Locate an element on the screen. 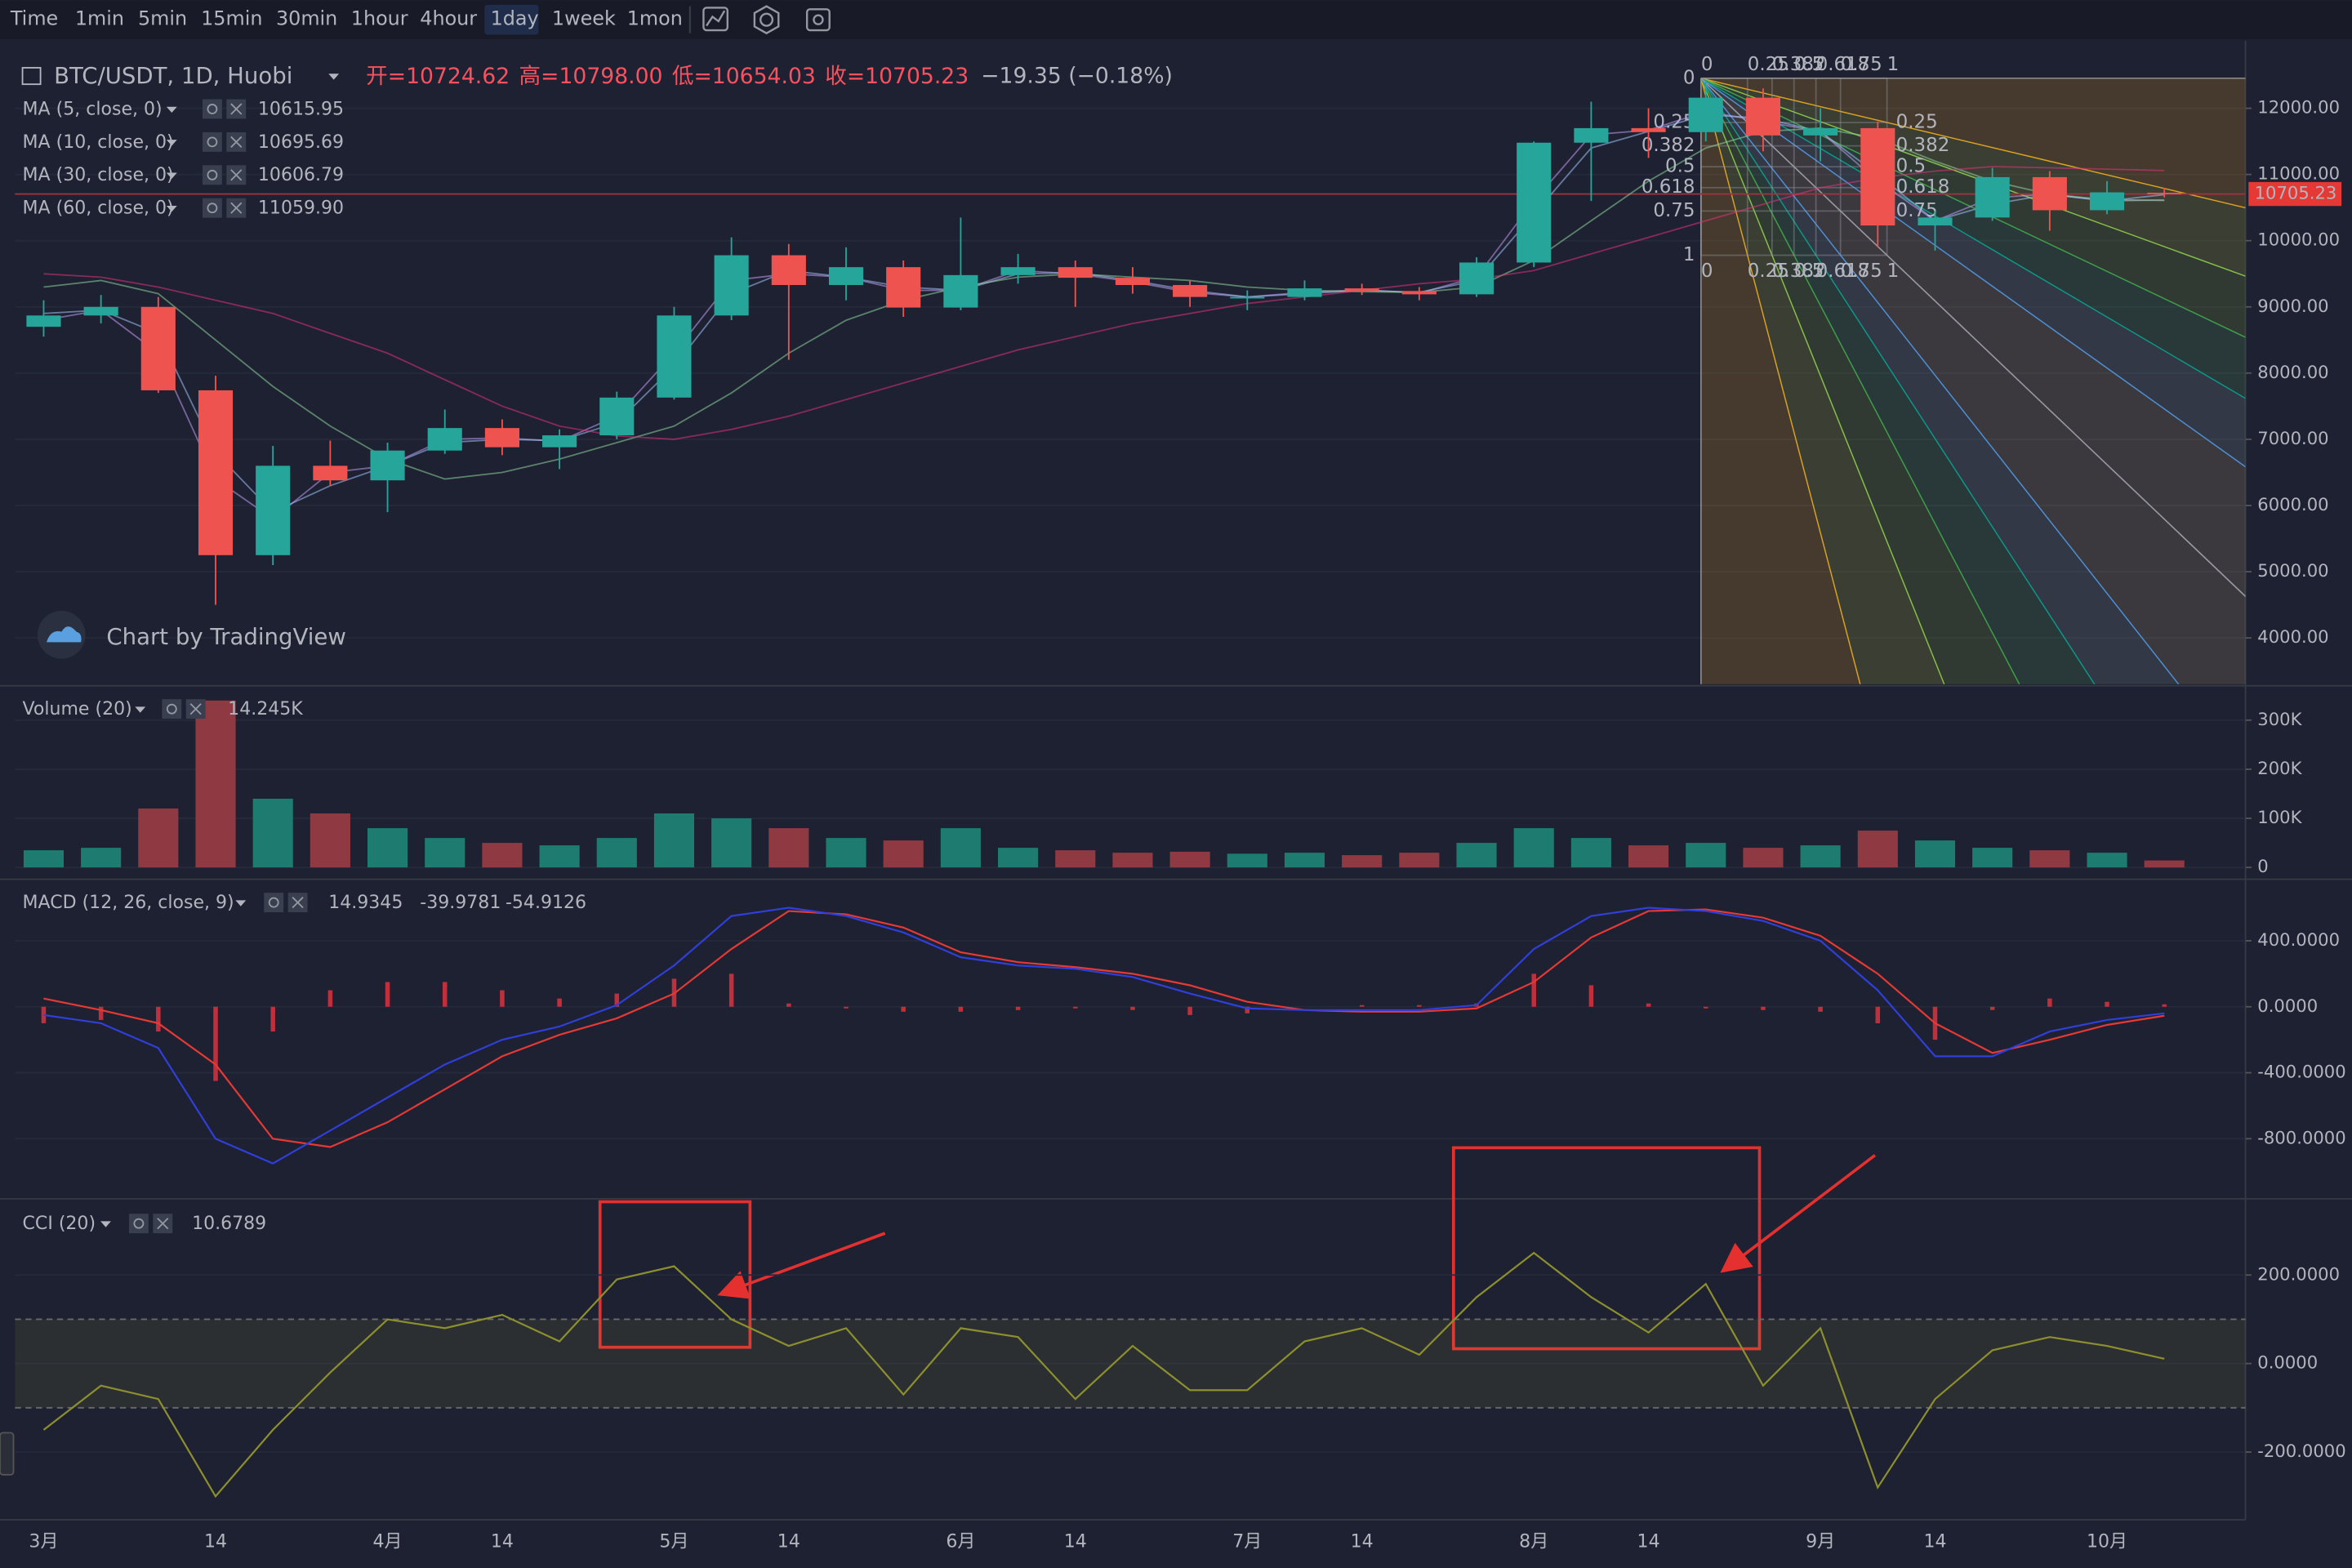  interval-button: 1min is located at coordinates (99, 18).